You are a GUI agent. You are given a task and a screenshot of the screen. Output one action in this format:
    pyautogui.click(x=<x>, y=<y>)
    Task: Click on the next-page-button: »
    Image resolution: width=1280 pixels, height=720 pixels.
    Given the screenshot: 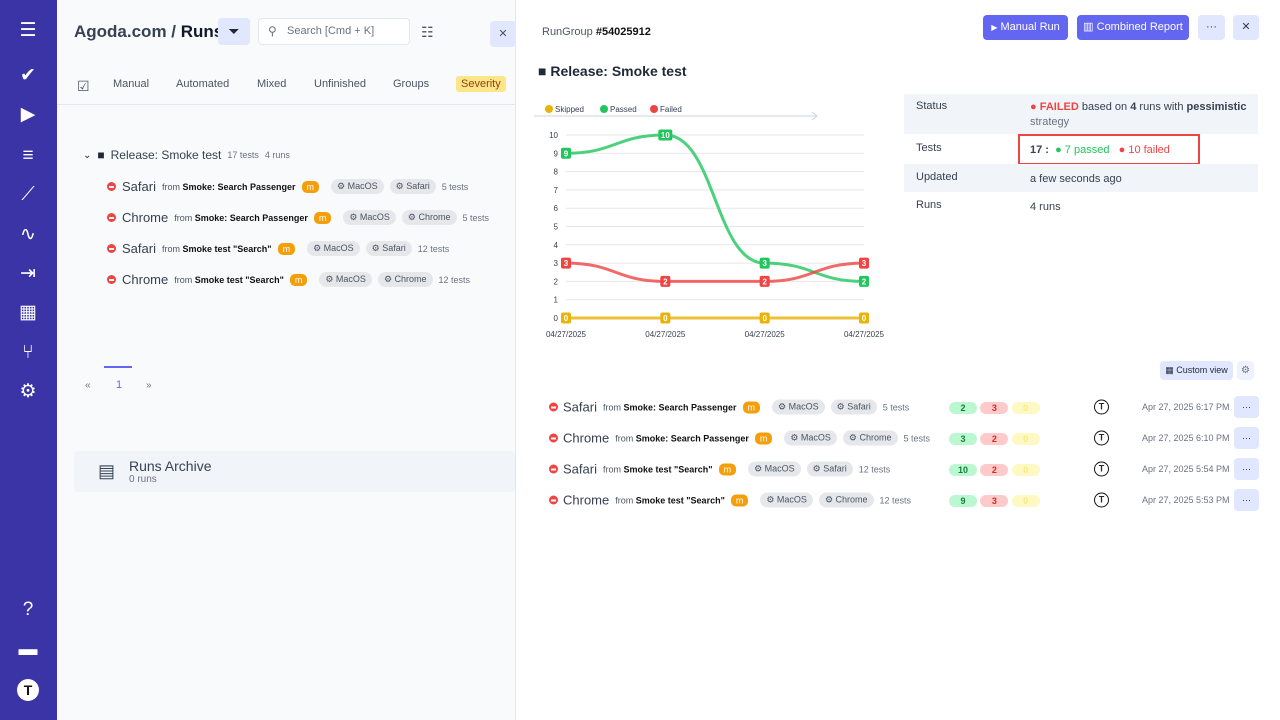 What is the action you would take?
    pyautogui.click(x=149, y=385)
    